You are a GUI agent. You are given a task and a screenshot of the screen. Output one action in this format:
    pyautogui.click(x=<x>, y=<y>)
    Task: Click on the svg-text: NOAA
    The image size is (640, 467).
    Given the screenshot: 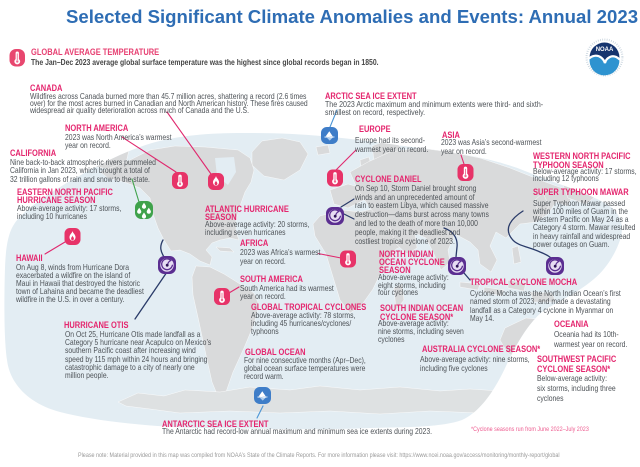 What is the action you would take?
    pyautogui.click(x=605, y=50)
    